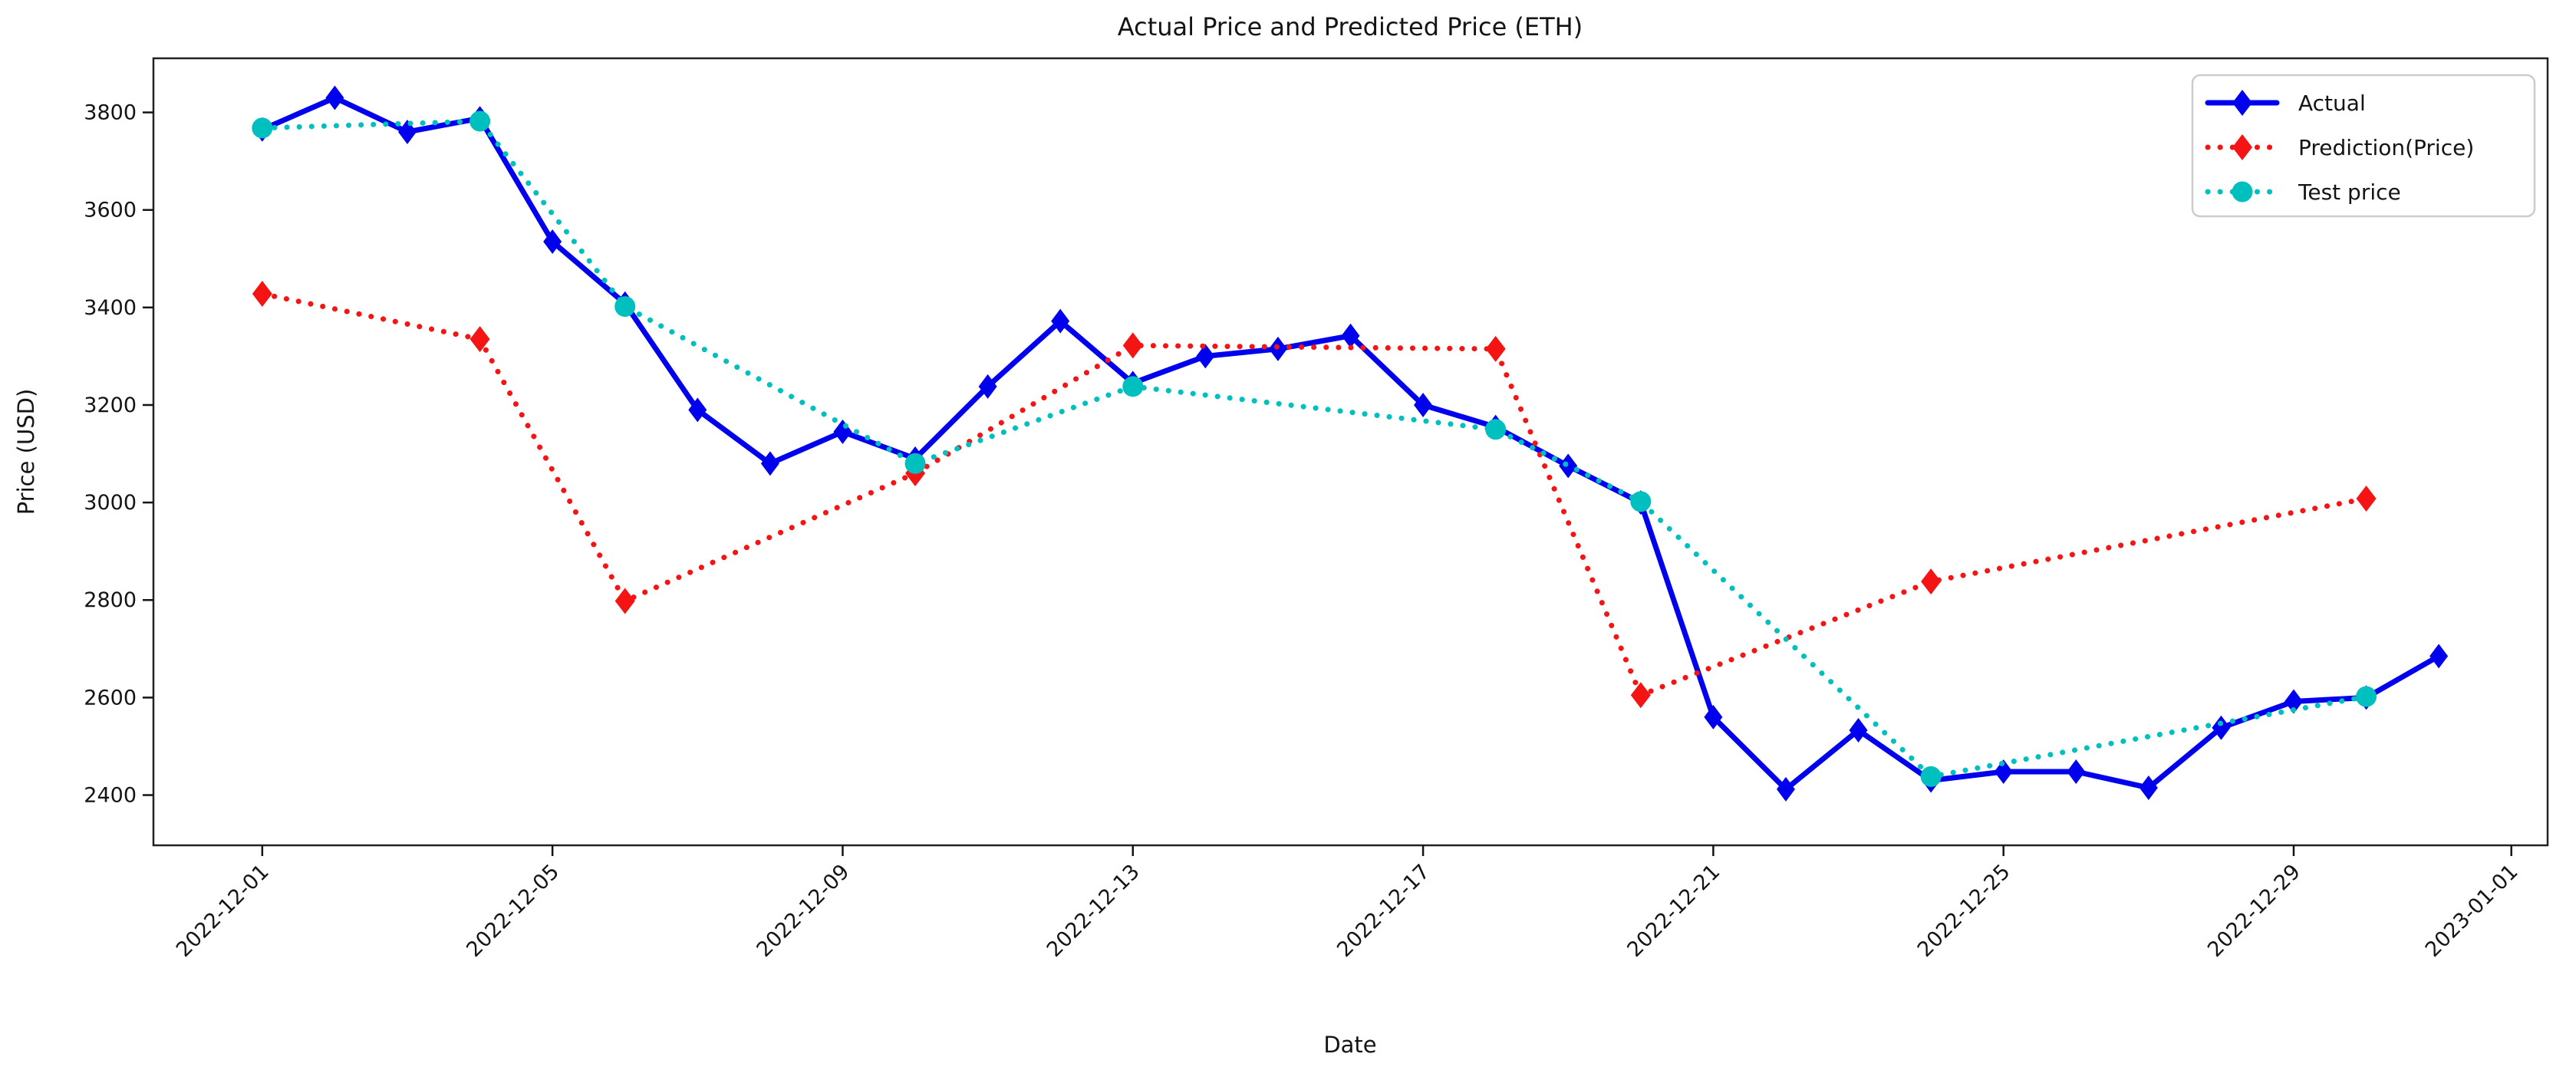 This screenshot has width=2576, height=1067. I want to click on y-tick-label: 3600, so click(110, 211).